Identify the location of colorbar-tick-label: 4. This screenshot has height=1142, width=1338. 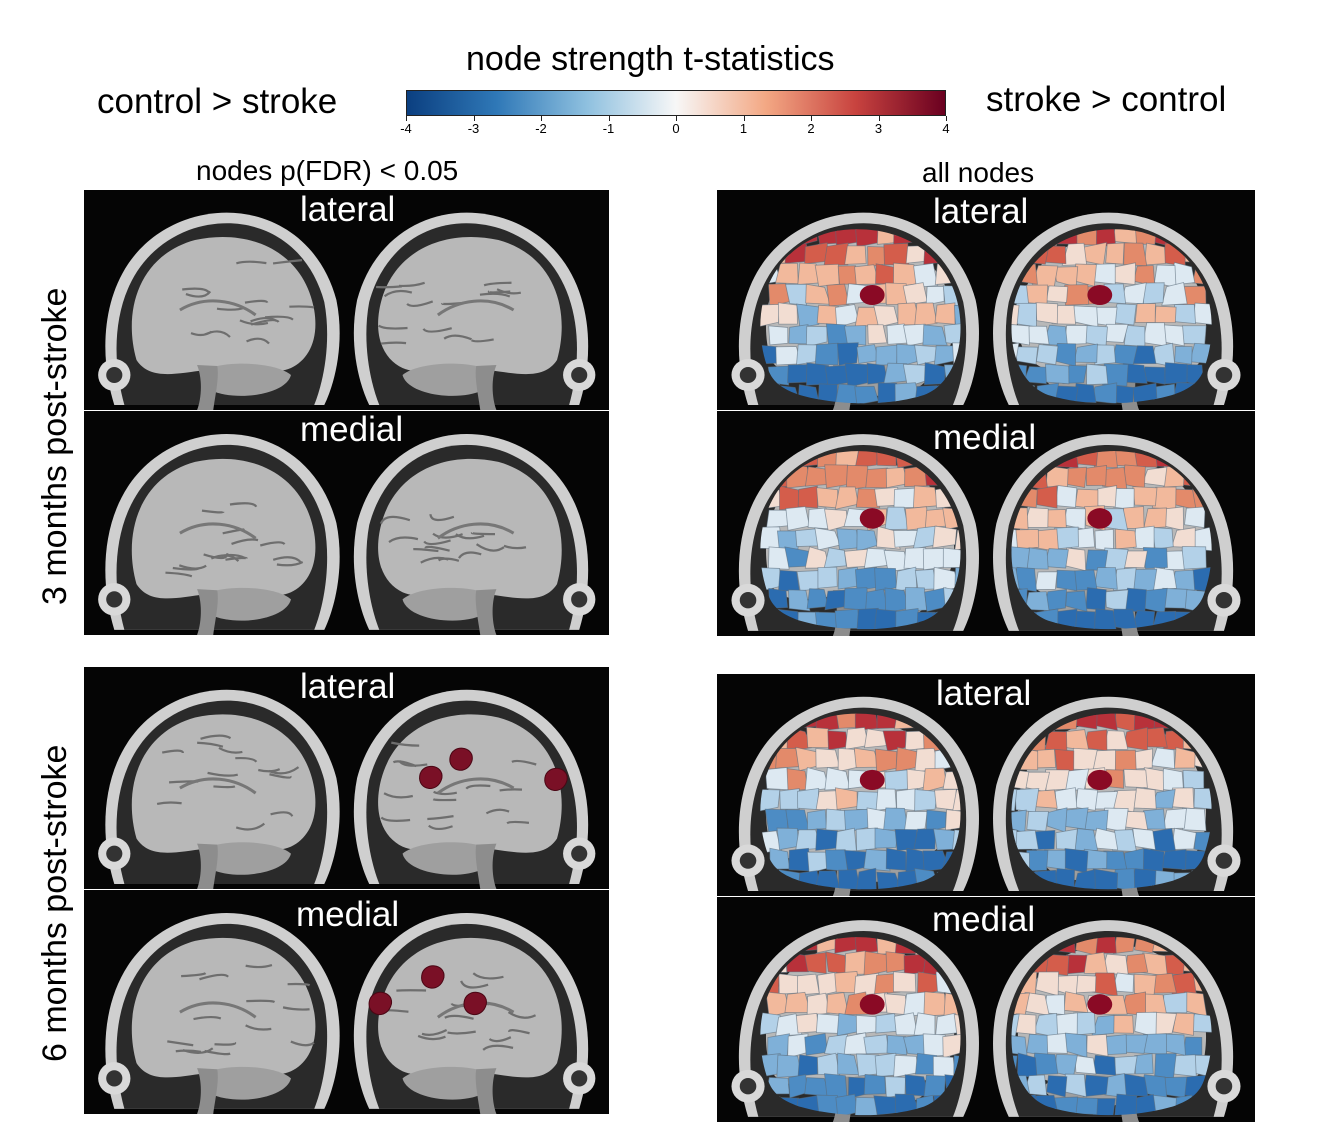
(946, 128).